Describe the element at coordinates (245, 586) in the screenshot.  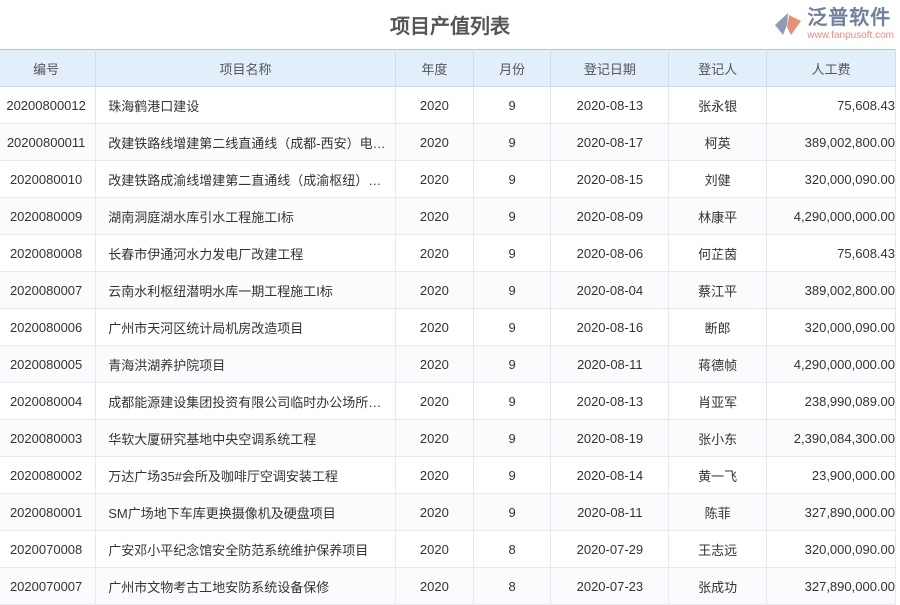
I see `cell-name: 广州市文物考古工地安防系统设备保修` at that location.